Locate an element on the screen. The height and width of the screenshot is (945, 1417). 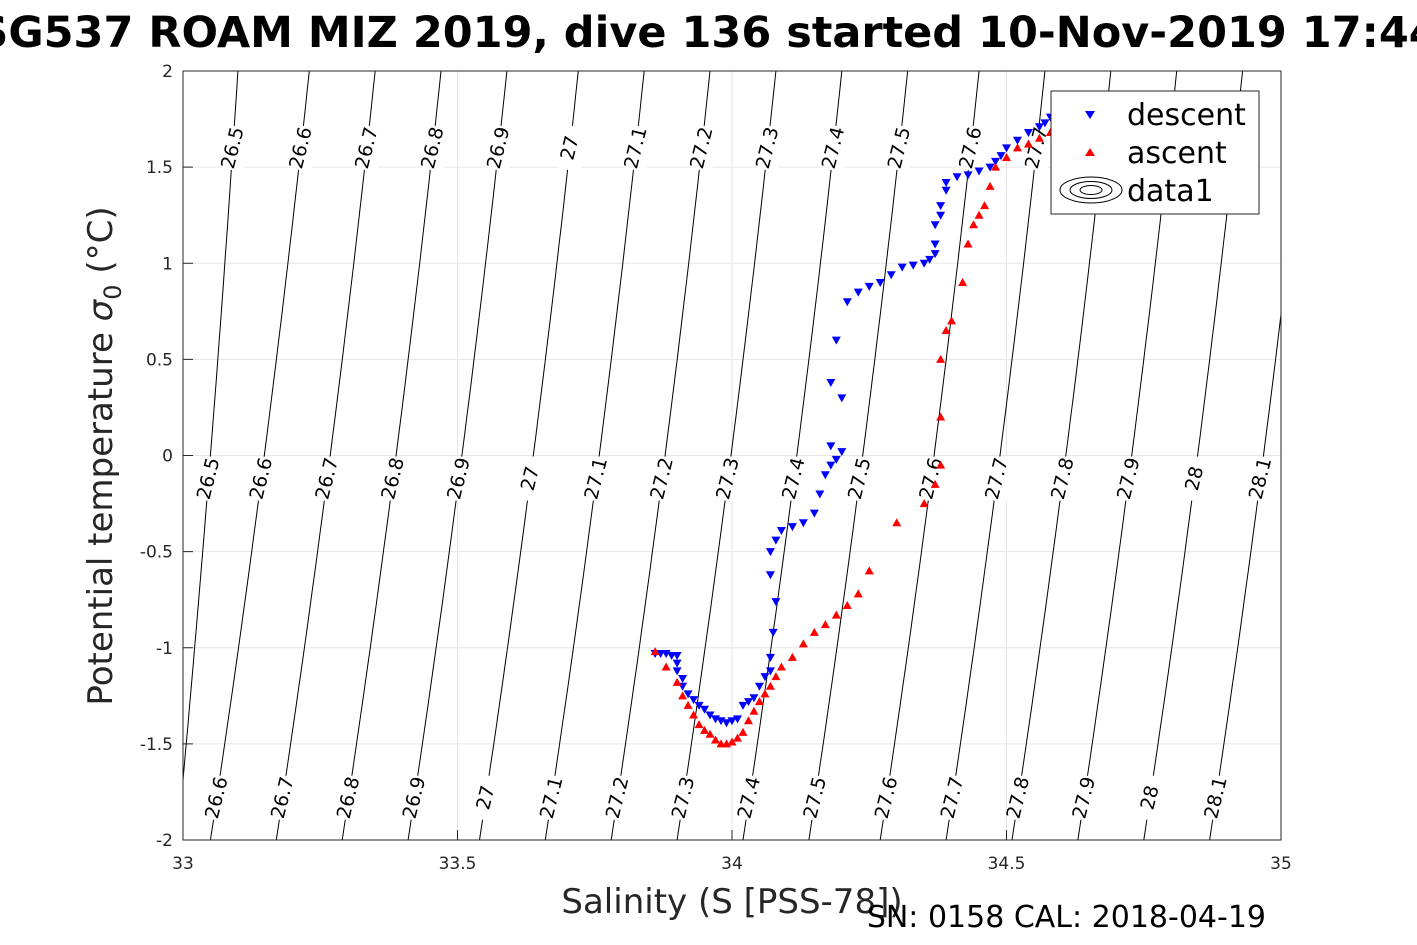
y-tick-label: 0 is located at coordinates (167, 457).